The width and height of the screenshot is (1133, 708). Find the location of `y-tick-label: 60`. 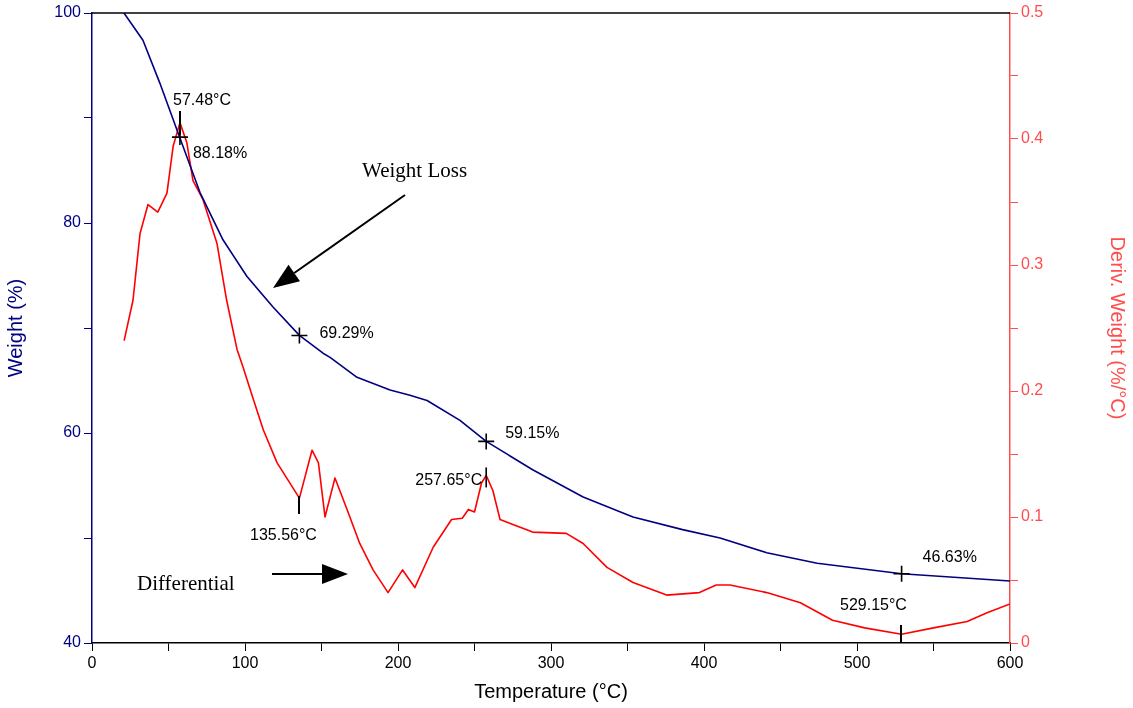

y-tick-label: 60 is located at coordinates (72, 432).